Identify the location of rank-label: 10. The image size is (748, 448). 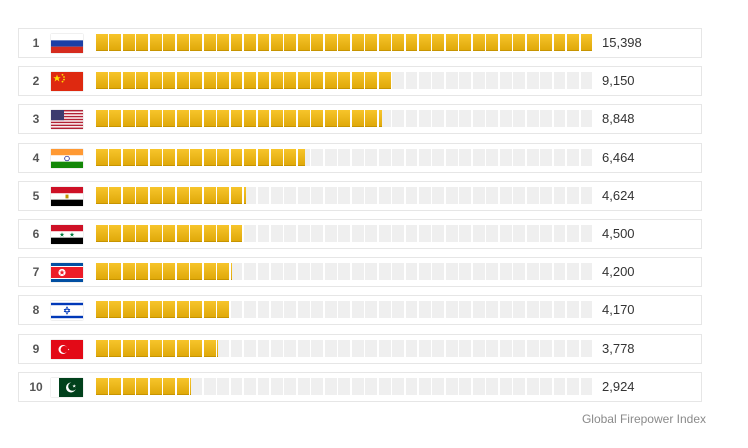
(36, 386).